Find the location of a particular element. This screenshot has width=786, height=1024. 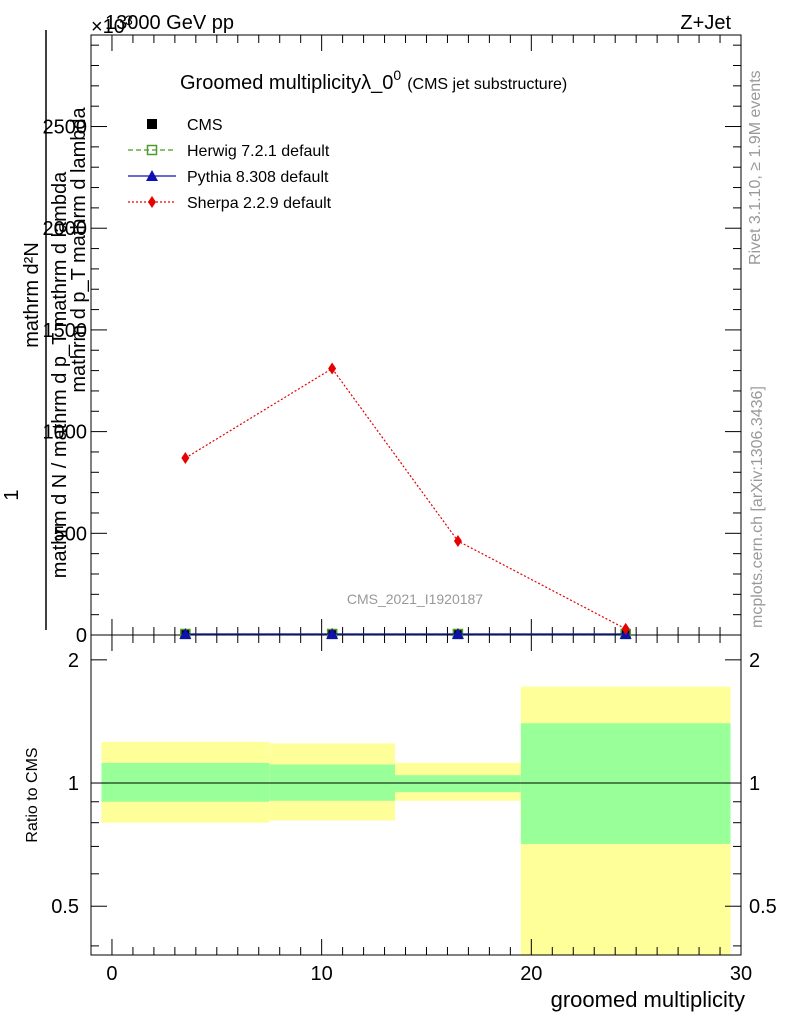

y-tick-label: 1500 is located at coordinates (65, 331).